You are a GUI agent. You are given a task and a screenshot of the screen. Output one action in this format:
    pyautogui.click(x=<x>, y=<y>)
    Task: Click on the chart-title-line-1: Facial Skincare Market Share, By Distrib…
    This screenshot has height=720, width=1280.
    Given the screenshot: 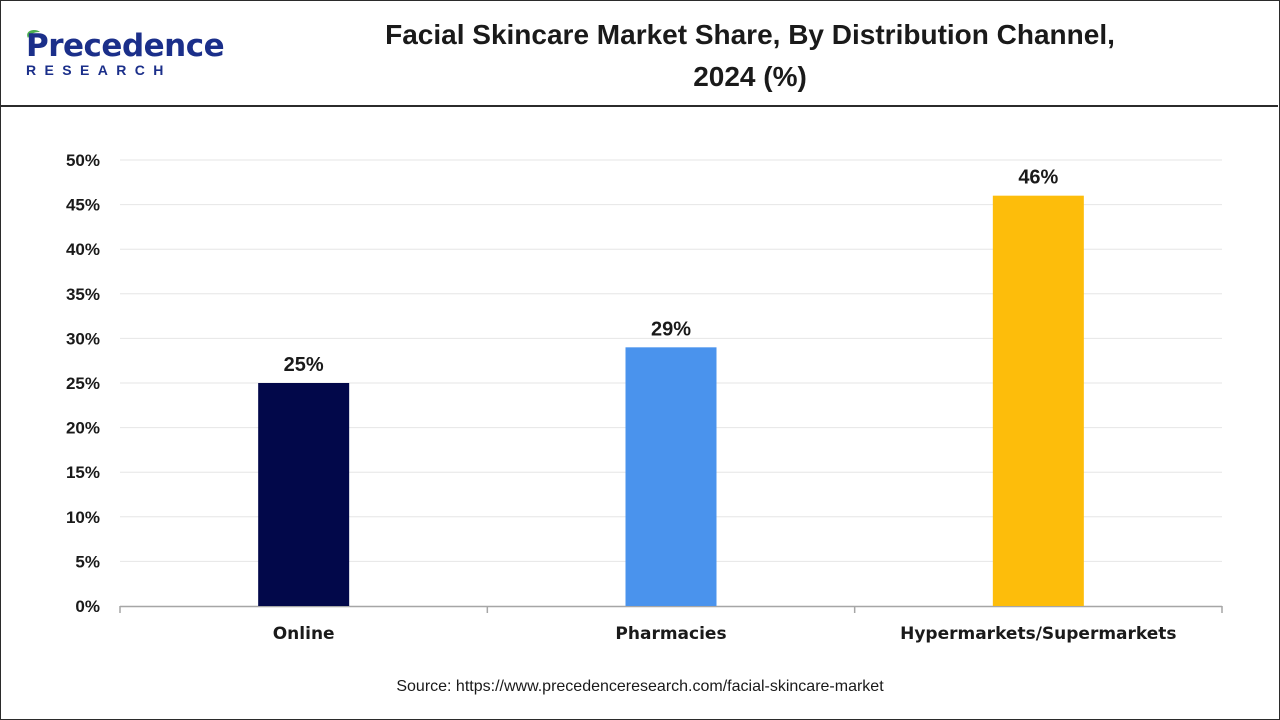 What is the action you would take?
    pyautogui.click(x=750, y=34)
    